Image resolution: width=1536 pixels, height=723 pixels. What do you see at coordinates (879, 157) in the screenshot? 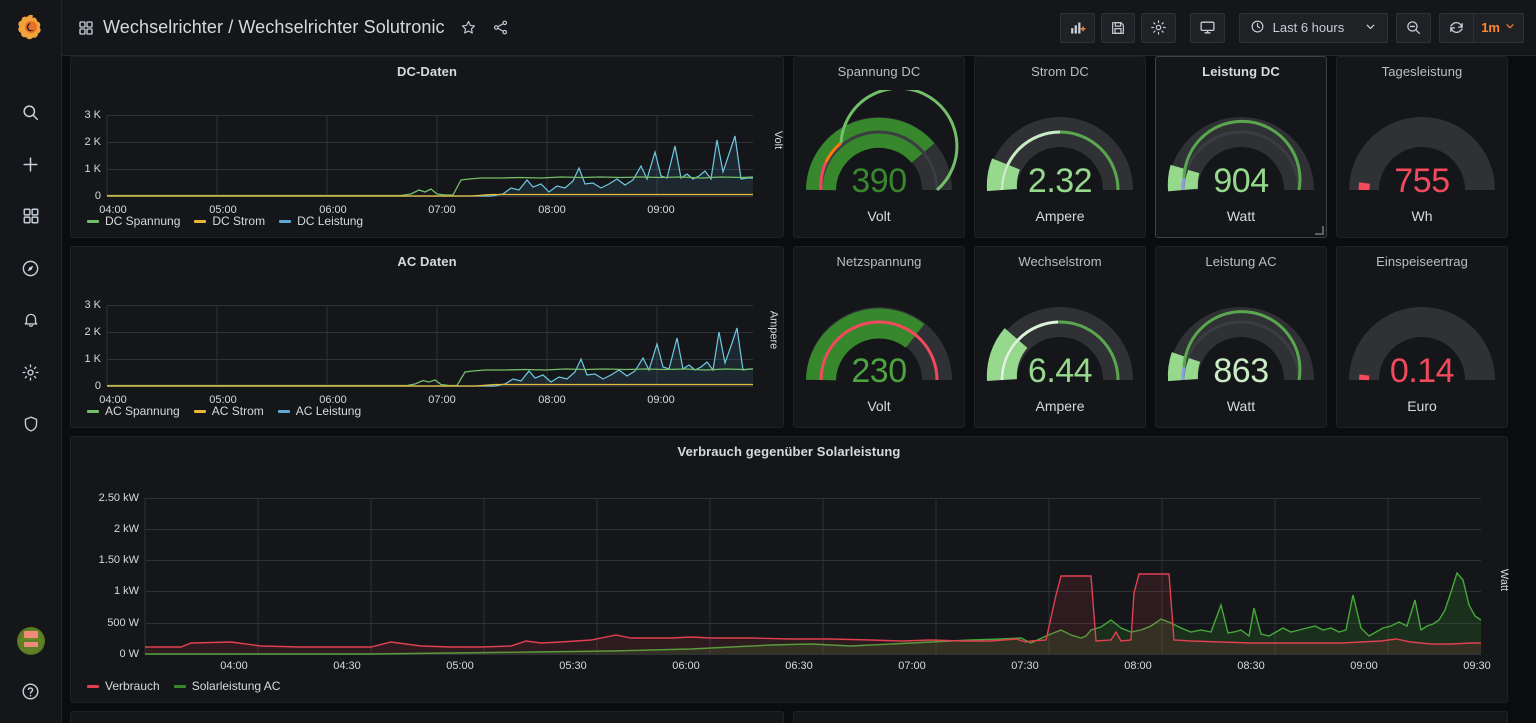
I see `gauge-spannung-dc: 390 Volt` at bounding box center [879, 157].